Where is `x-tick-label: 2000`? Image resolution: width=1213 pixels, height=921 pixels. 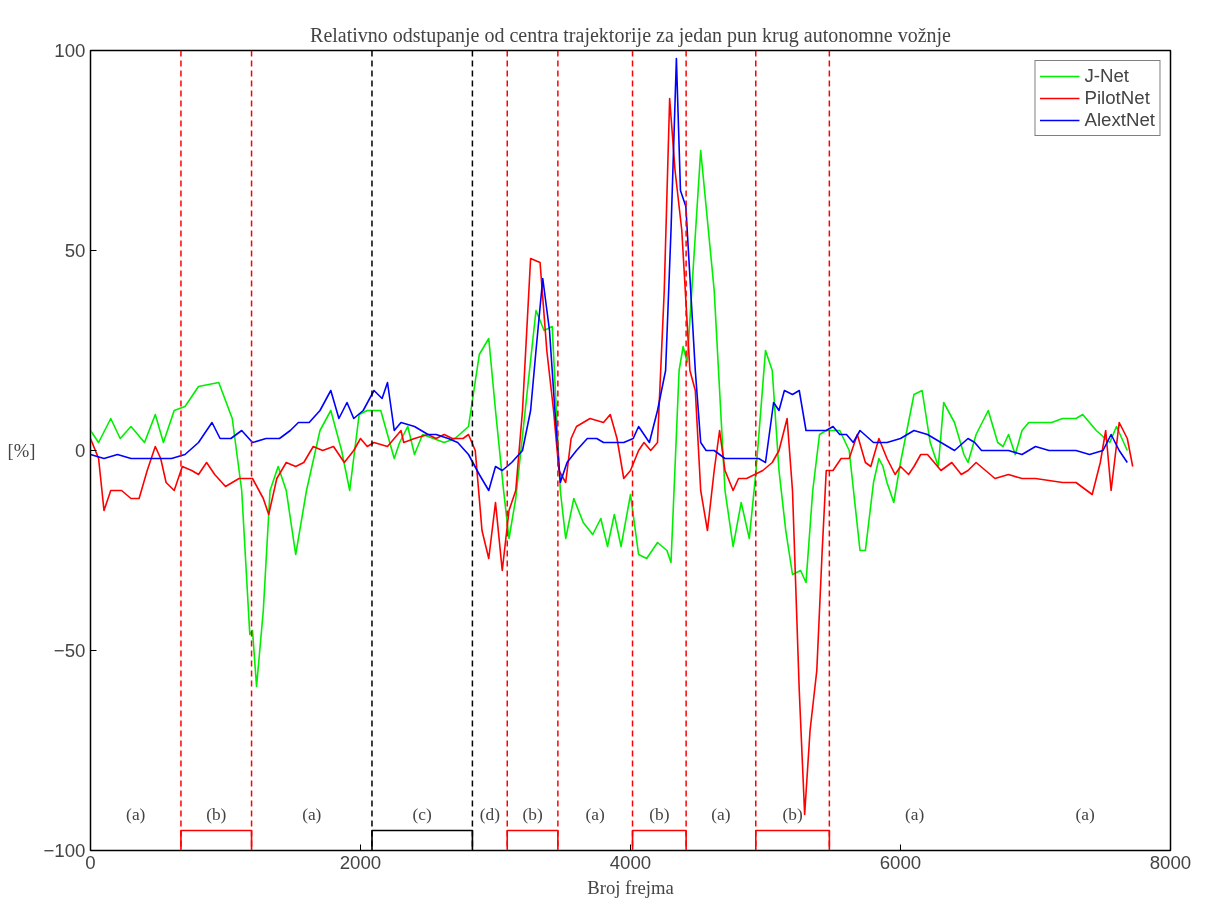 x-tick-label: 2000 is located at coordinates (360, 862).